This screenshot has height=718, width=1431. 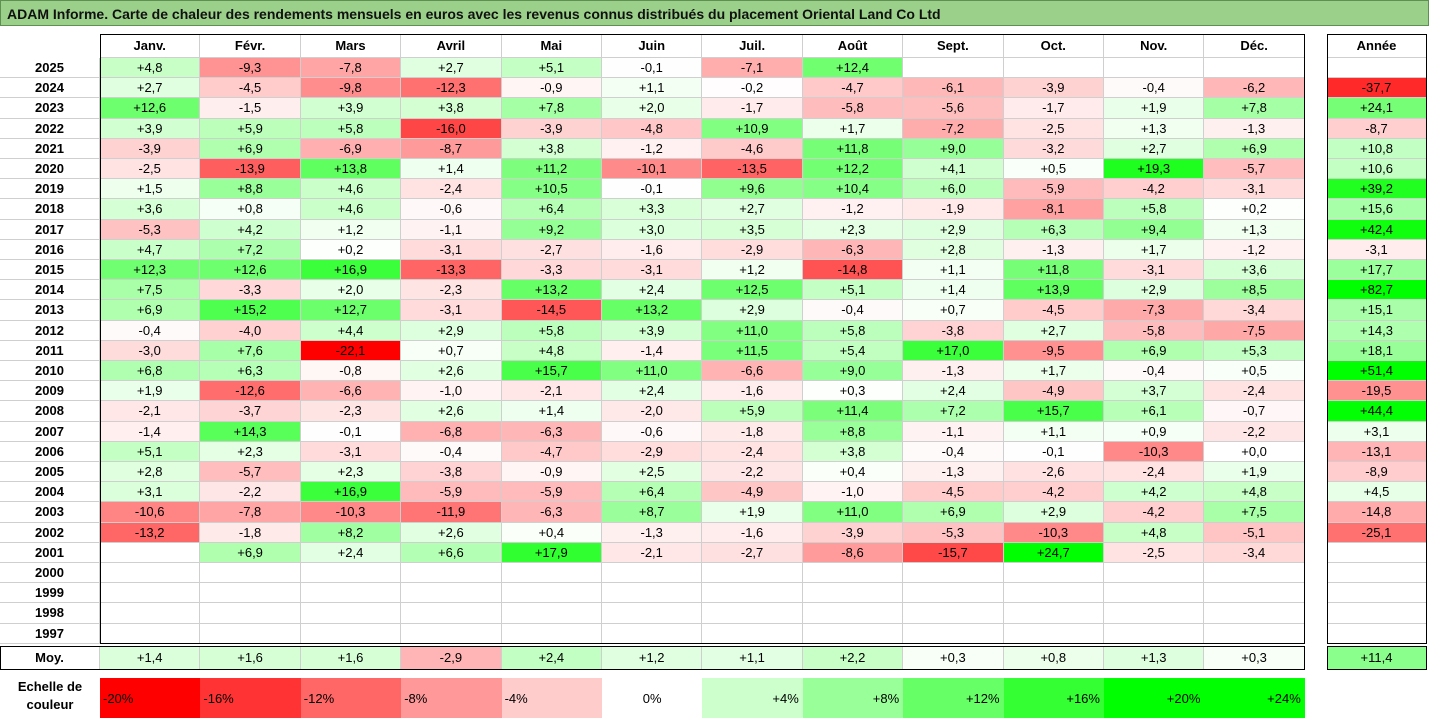 What do you see at coordinates (752, 128) in the screenshot?
I see `heatmap-cell: +10,9` at bounding box center [752, 128].